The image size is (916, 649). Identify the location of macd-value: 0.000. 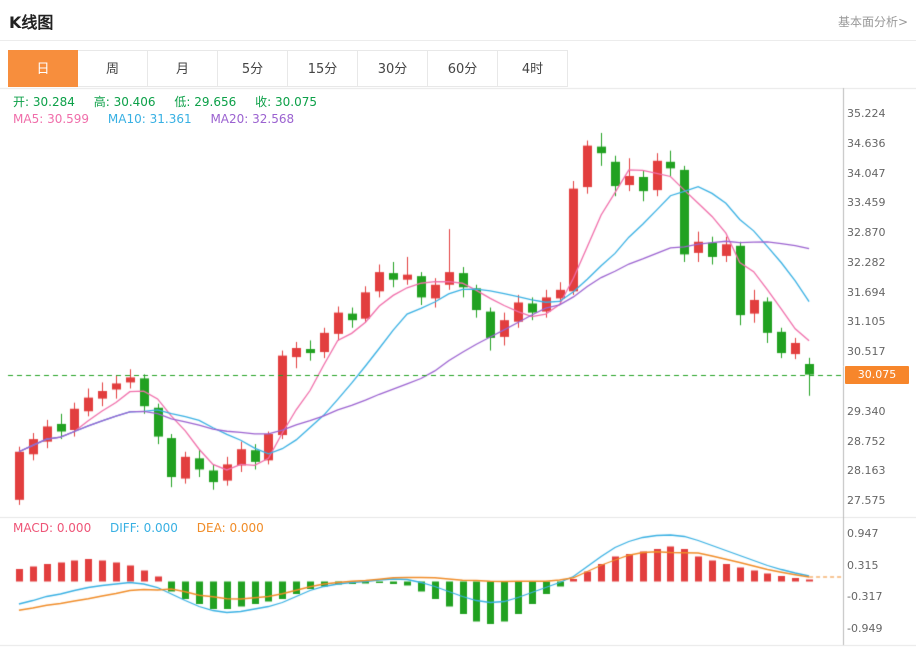
(74, 528).